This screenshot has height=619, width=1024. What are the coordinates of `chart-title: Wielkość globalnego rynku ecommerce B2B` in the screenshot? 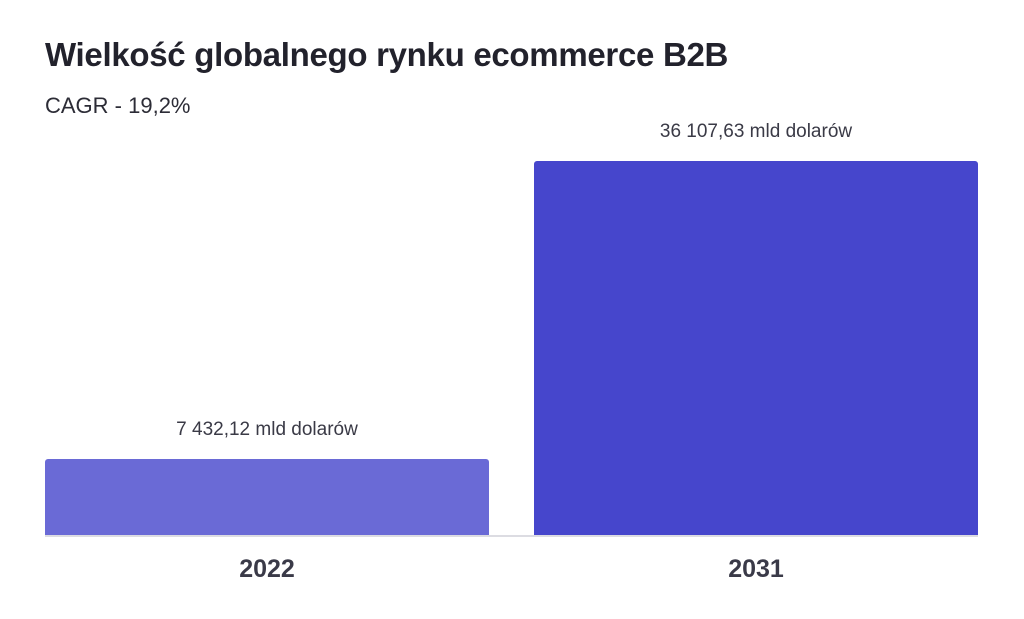 It's located at (387, 54).